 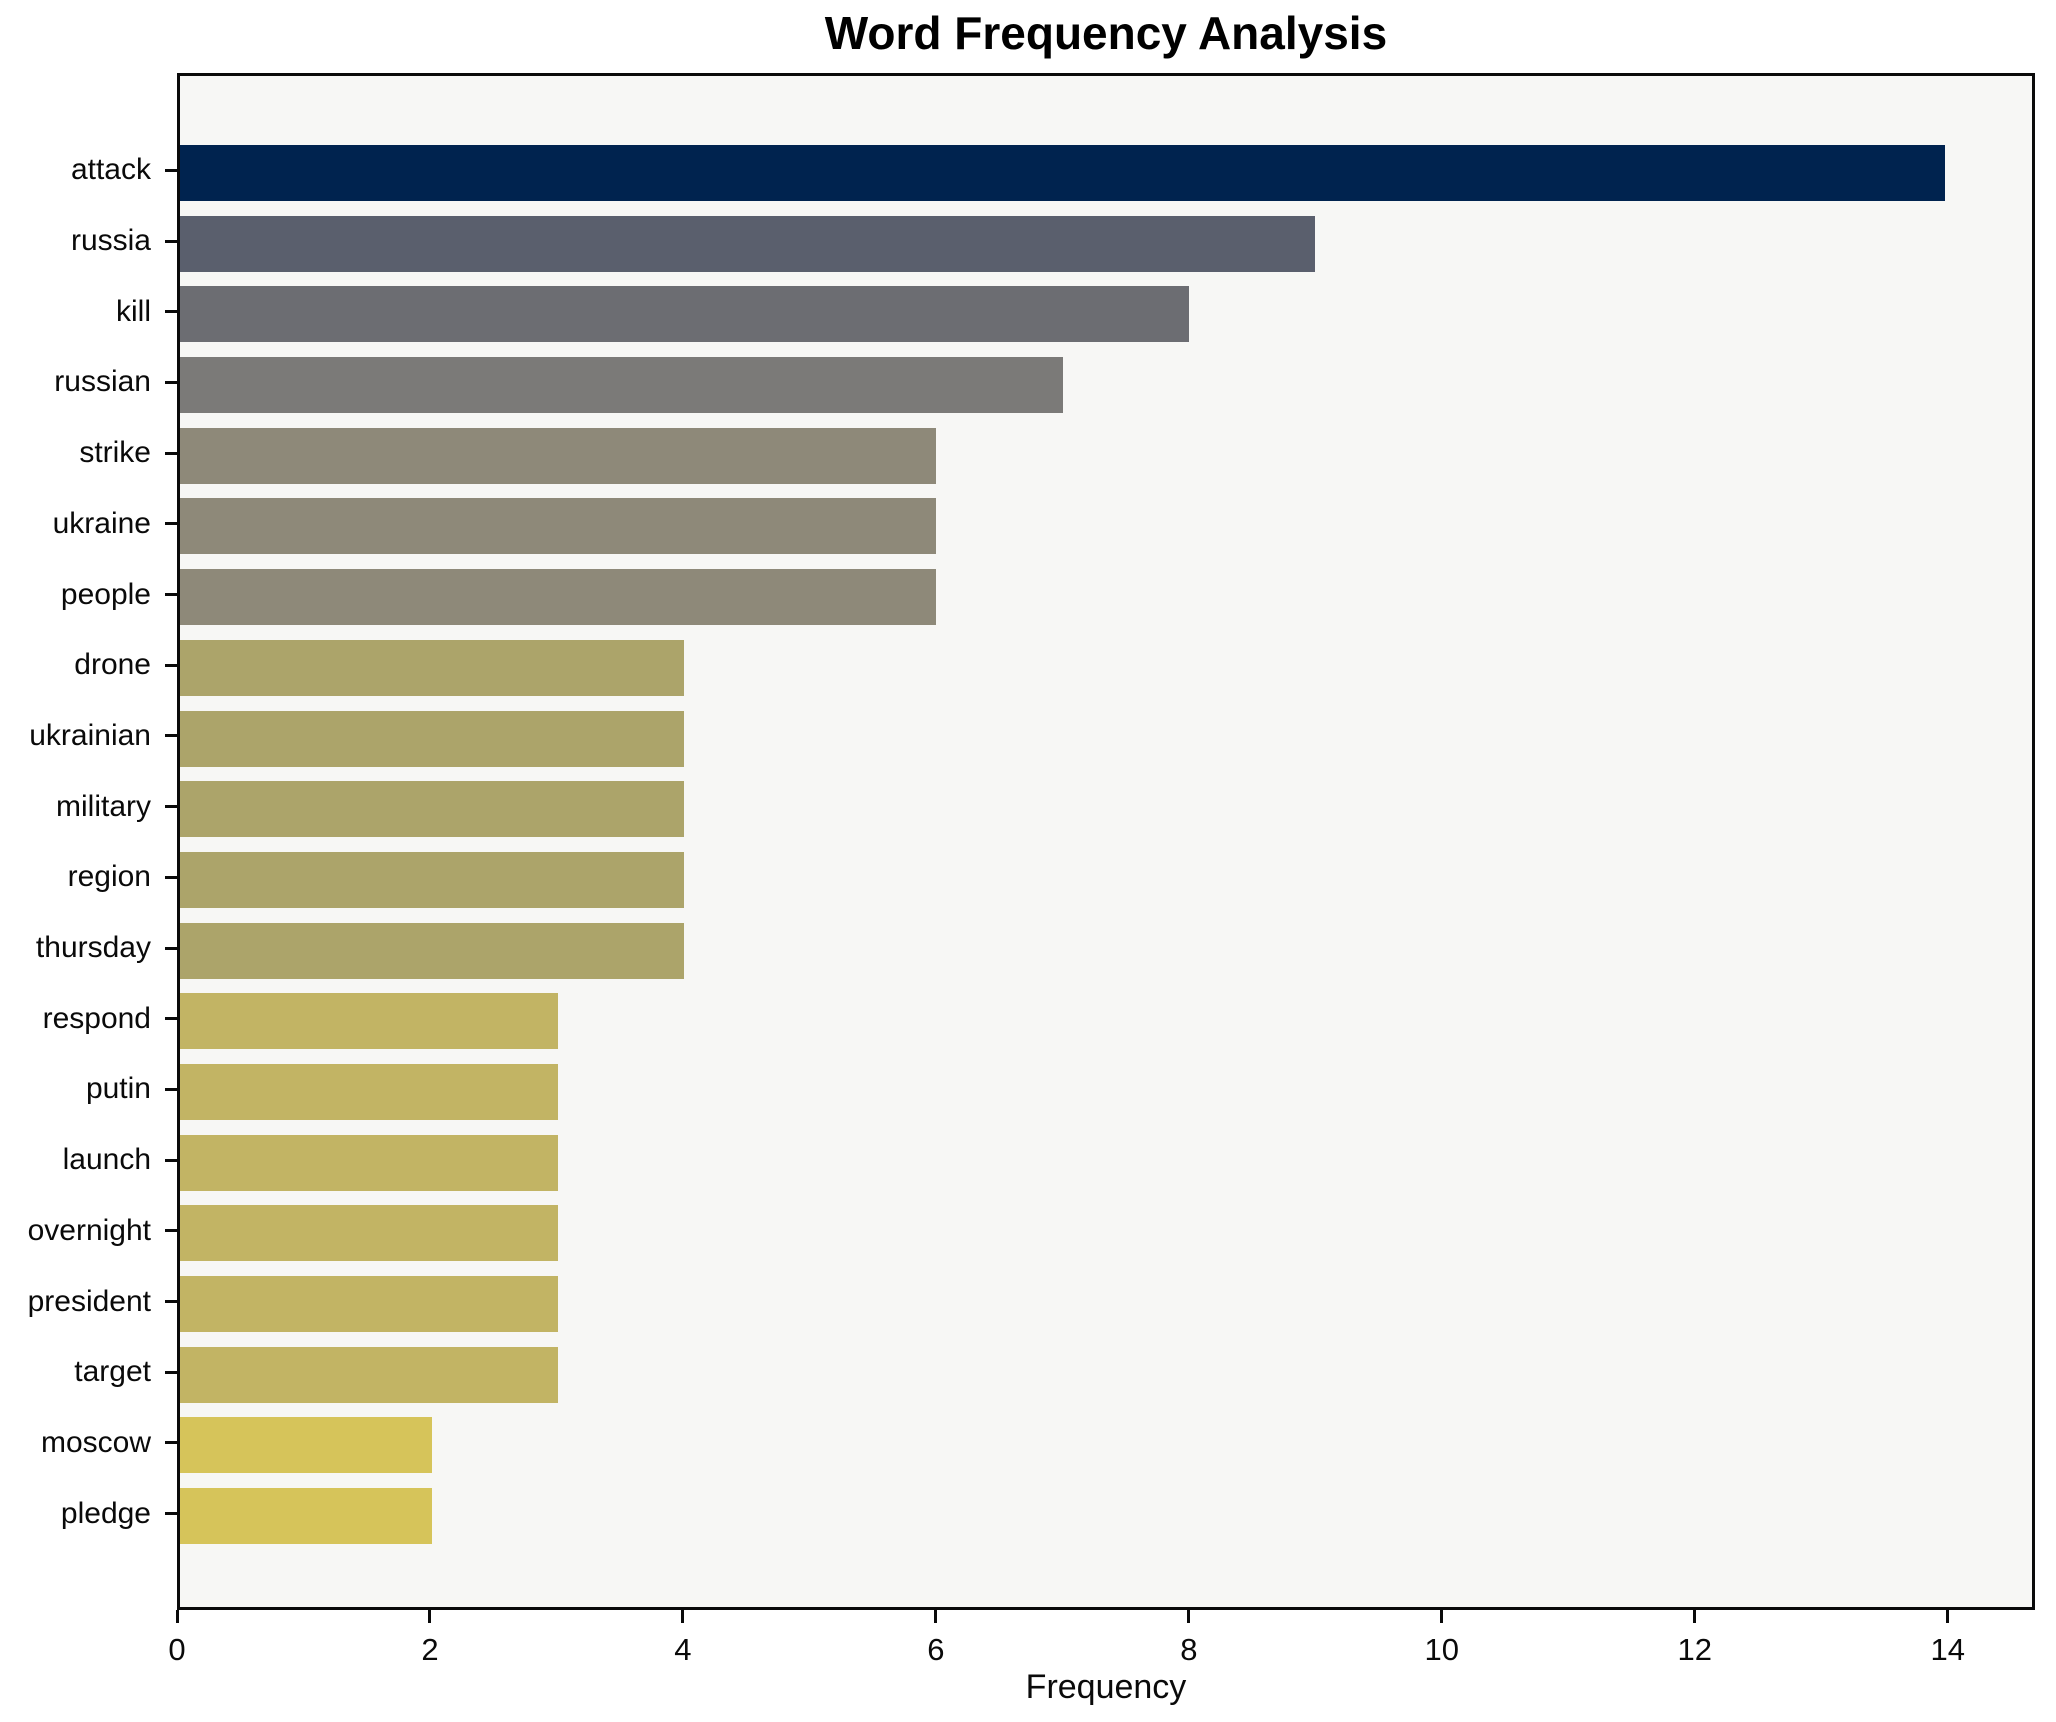 What do you see at coordinates (369, 1162) in the screenshot?
I see `bar-launch` at bounding box center [369, 1162].